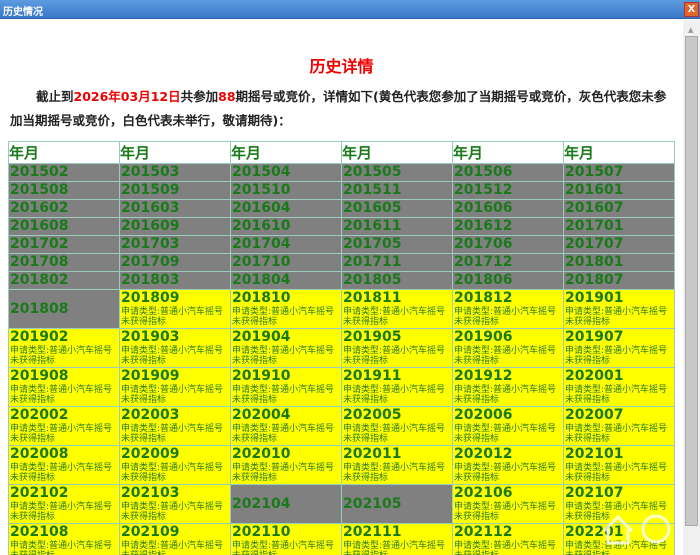  What do you see at coordinates (150, 532) in the screenshot?
I see `period-label: 202109` at bounding box center [150, 532].